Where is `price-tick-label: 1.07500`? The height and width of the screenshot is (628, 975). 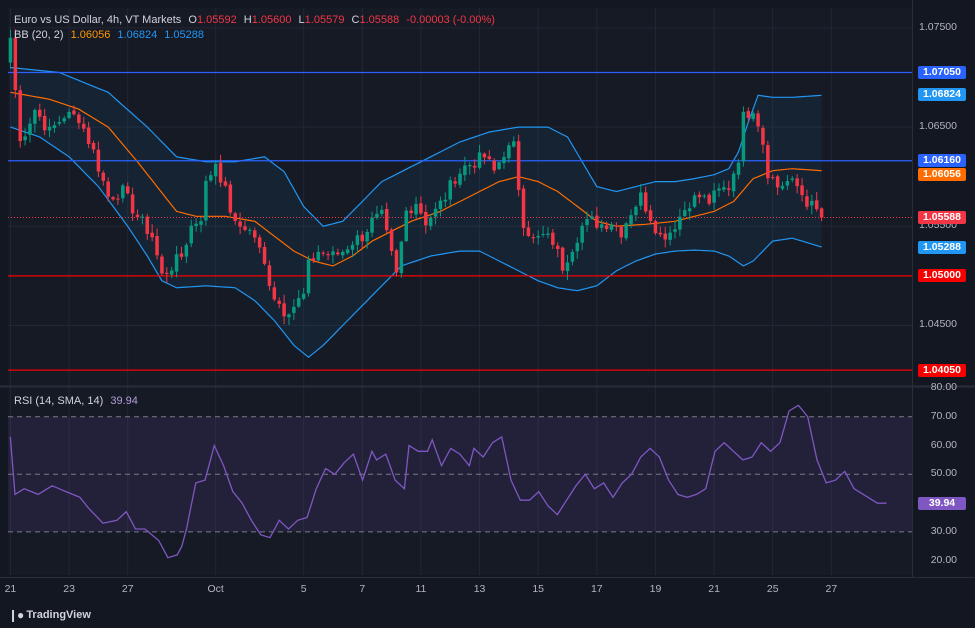 price-tick-label: 1.07500 is located at coordinates (938, 26).